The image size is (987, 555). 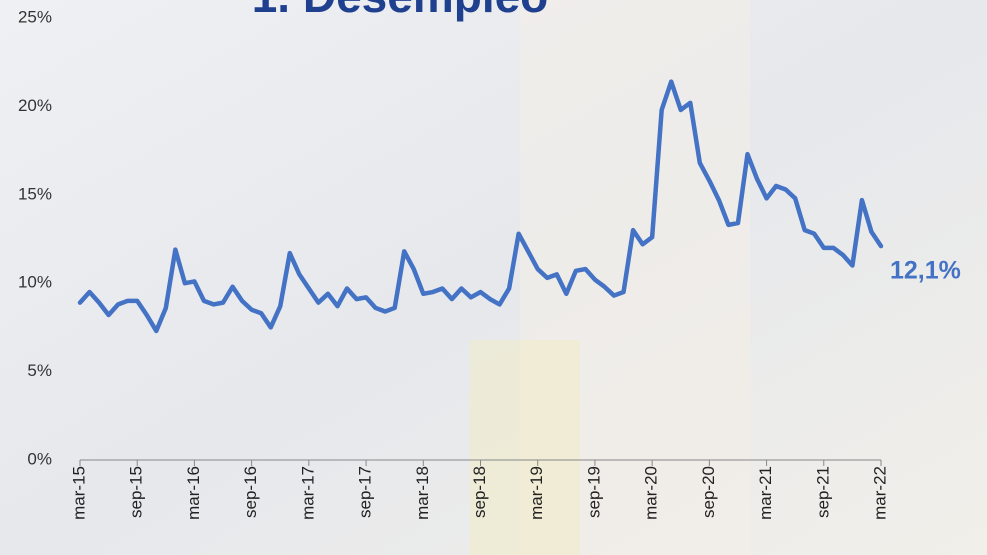 What do you see at coordinates (136, 492) in the screenshot?
I see `x-tick-label: sep-15` at bounding box center [136, 492].